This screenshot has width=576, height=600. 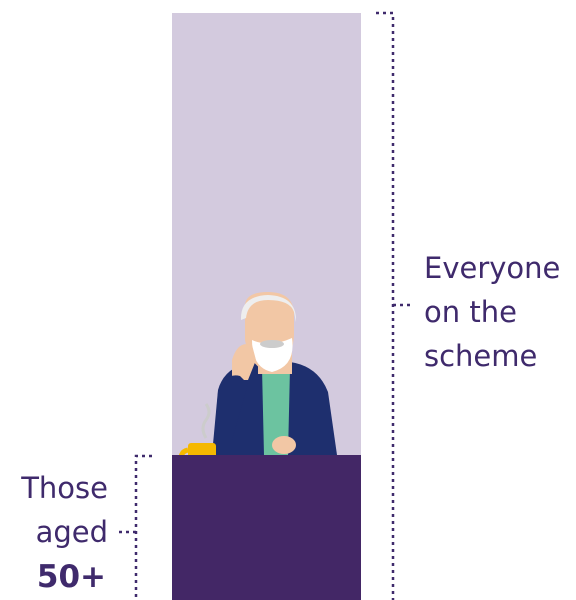 What do you see at coordinates (64, 488) in the screenshot?
I see `subgroup-label: Those` at bounding box center [64, 488].